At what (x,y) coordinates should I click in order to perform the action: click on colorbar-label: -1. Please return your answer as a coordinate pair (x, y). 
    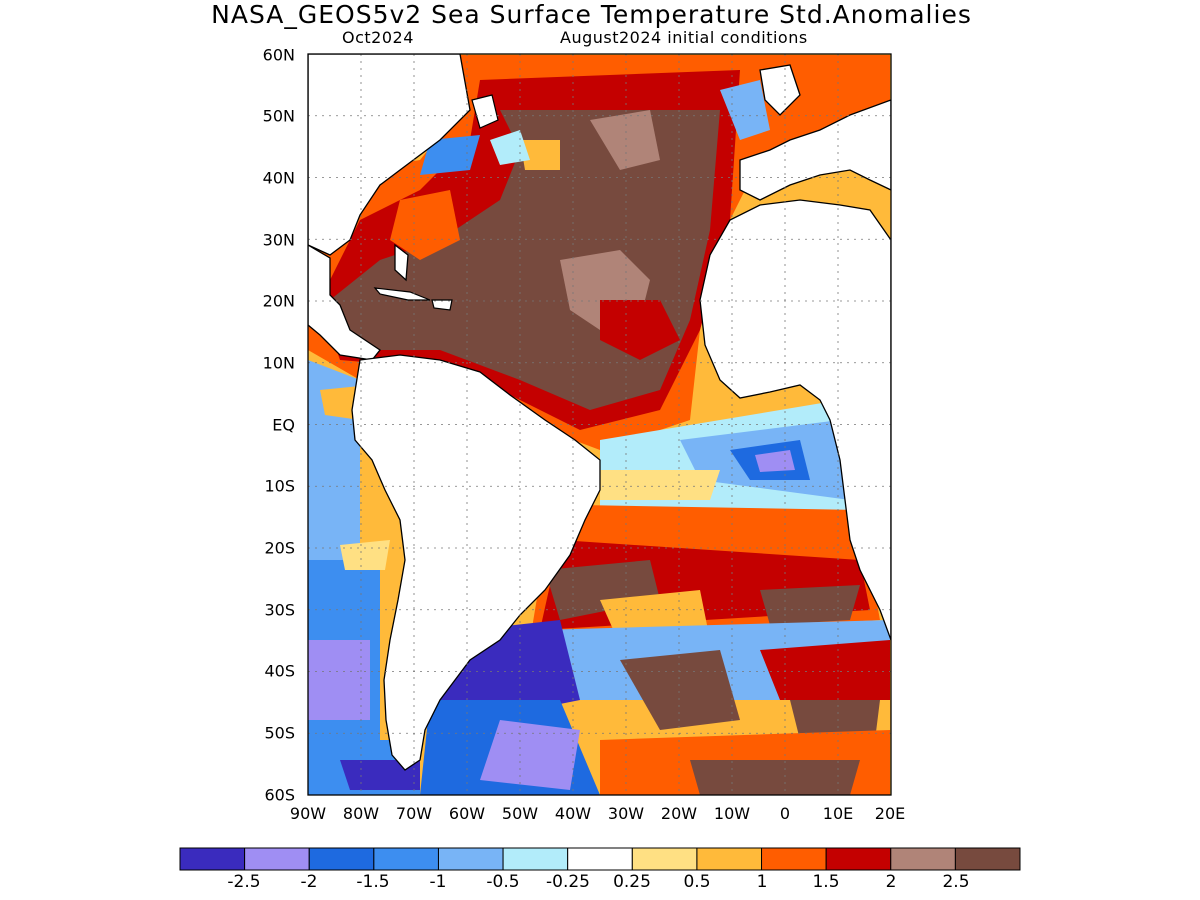
    Looking at the image, I should click on (438, 882).